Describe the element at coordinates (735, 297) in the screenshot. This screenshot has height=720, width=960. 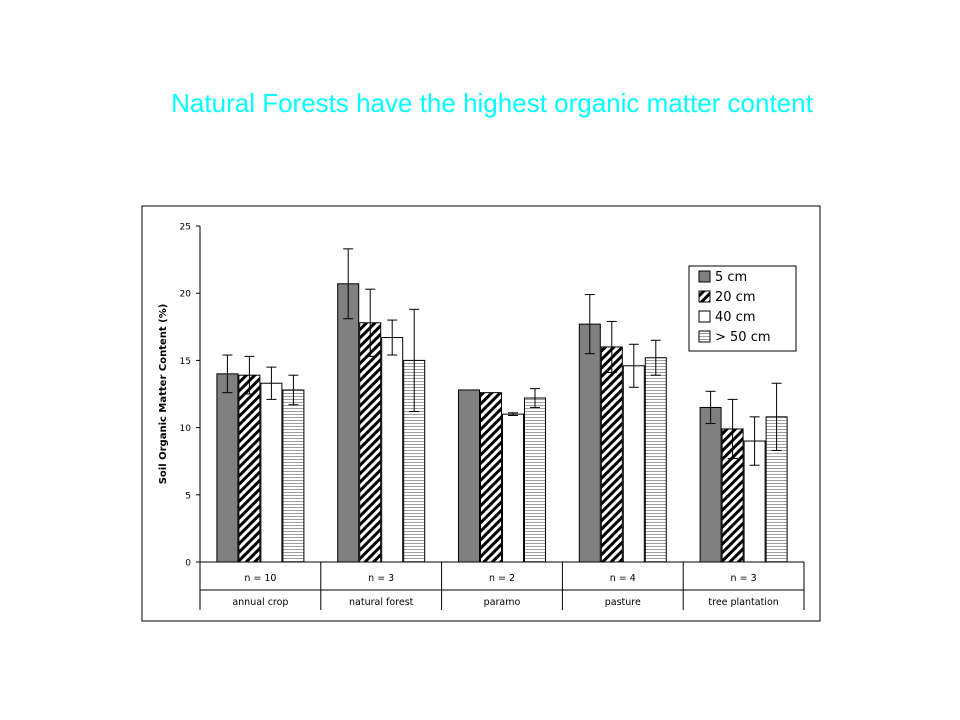
I see `legend-label: 20 cm` at that location.